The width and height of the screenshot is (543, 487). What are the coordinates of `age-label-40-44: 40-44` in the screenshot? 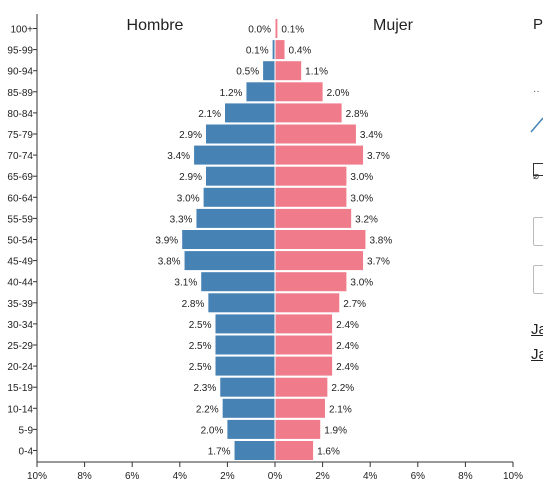 It's located at (20, 283).